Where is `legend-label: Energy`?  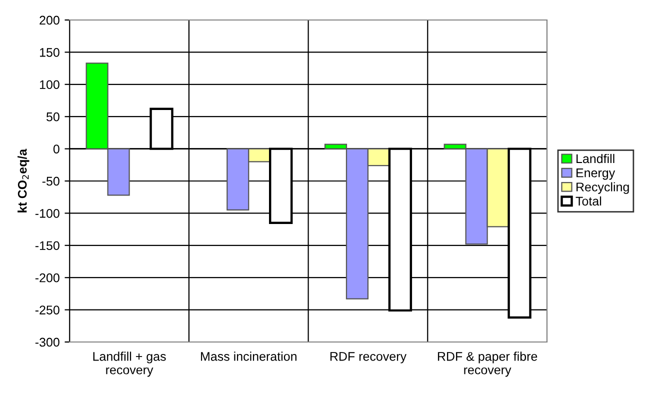 legend-label: Energy is located at coordinates (596, 174).